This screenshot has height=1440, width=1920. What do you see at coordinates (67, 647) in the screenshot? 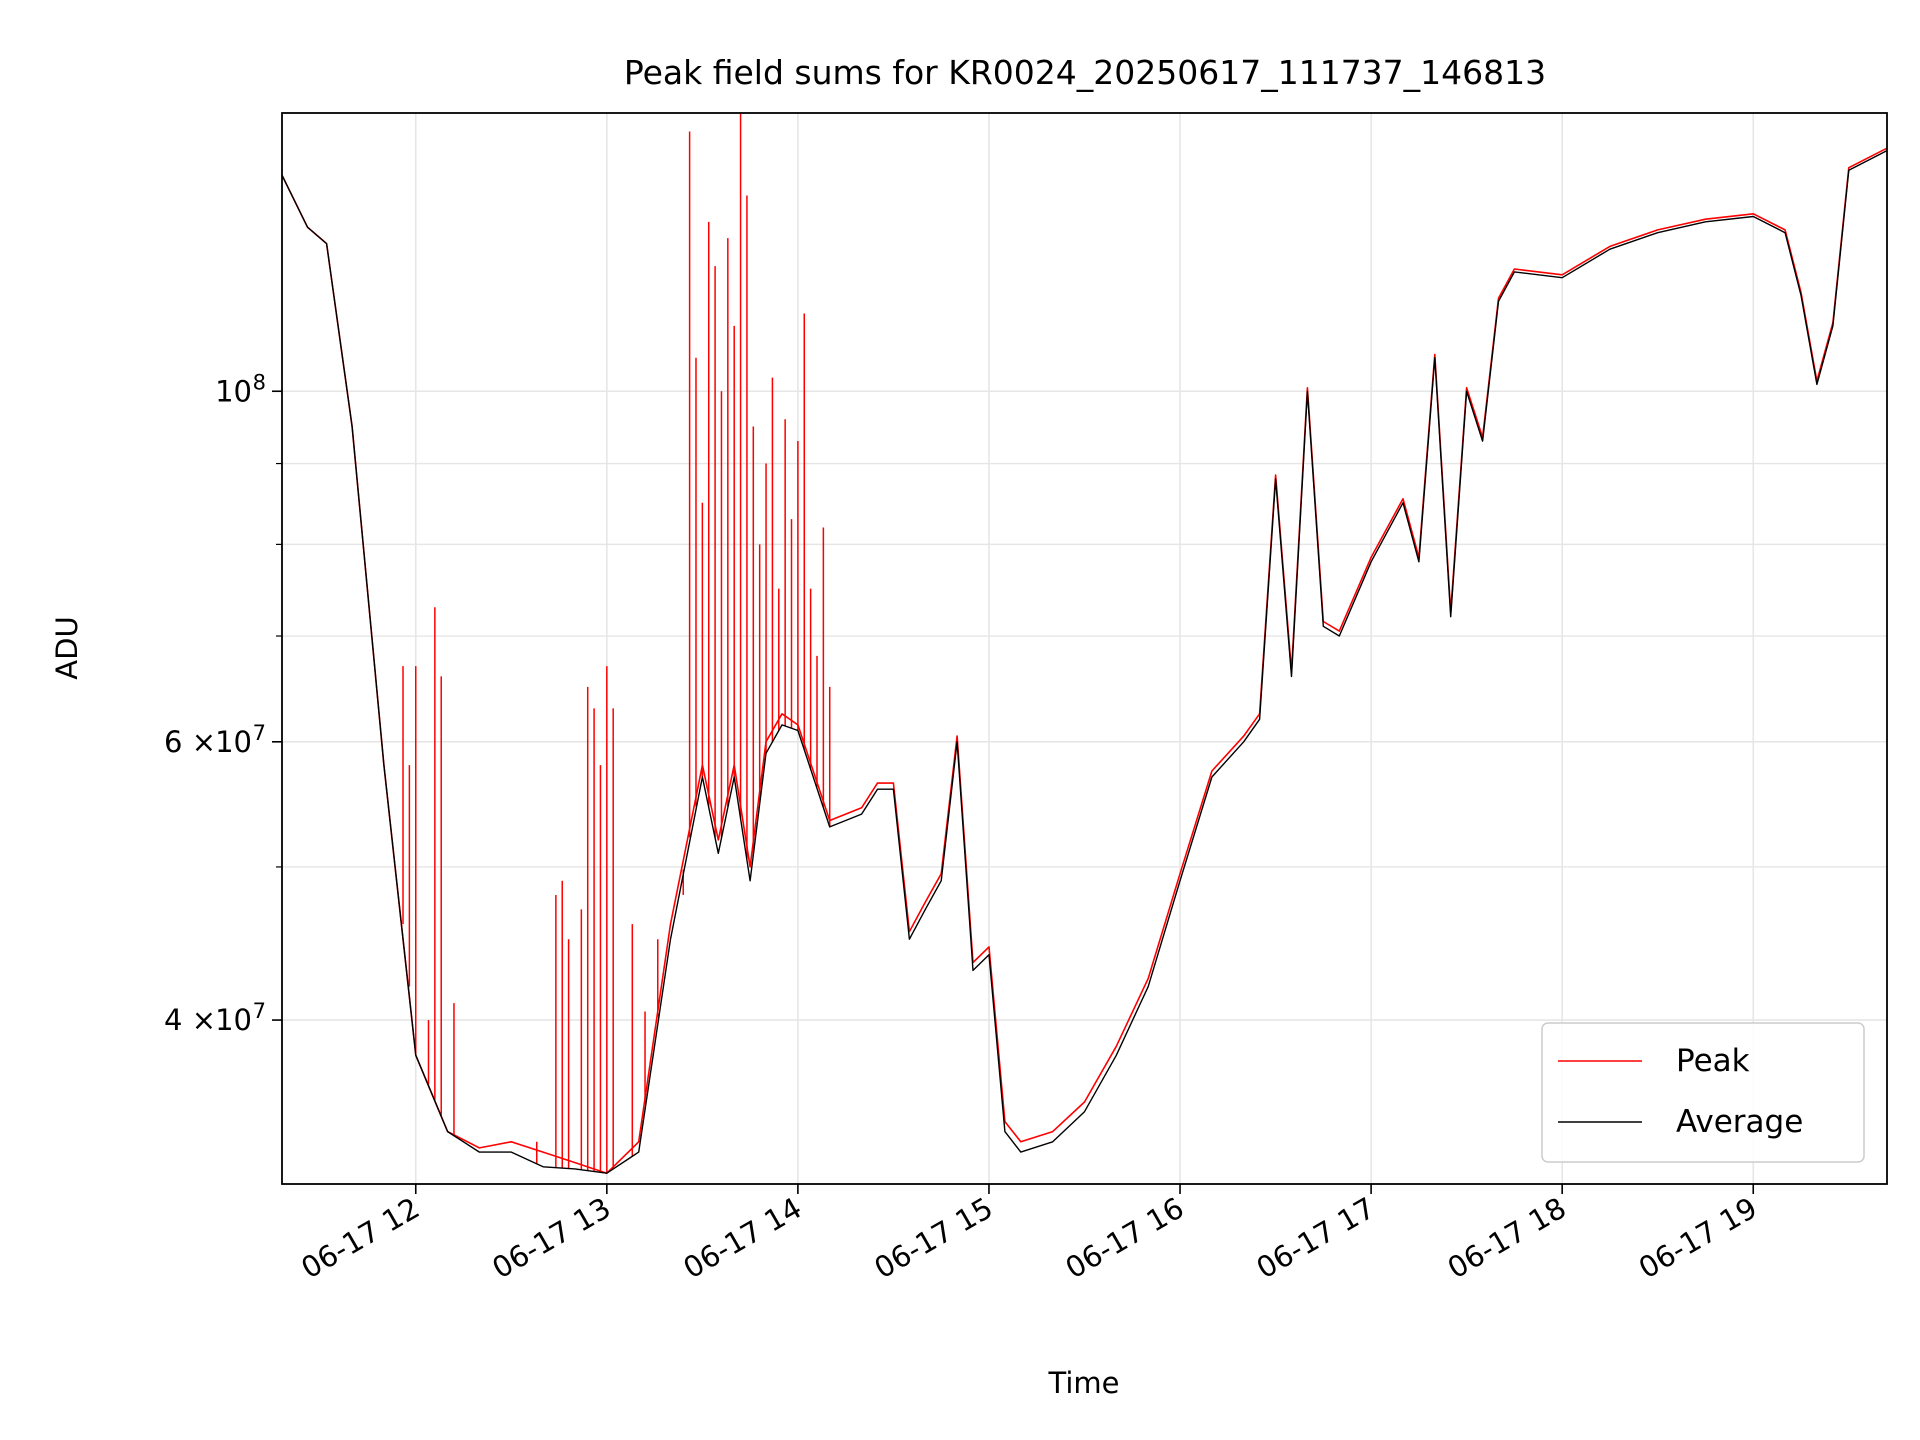
I see `y-axis-label: ADU` at bounding box center [67, 647].